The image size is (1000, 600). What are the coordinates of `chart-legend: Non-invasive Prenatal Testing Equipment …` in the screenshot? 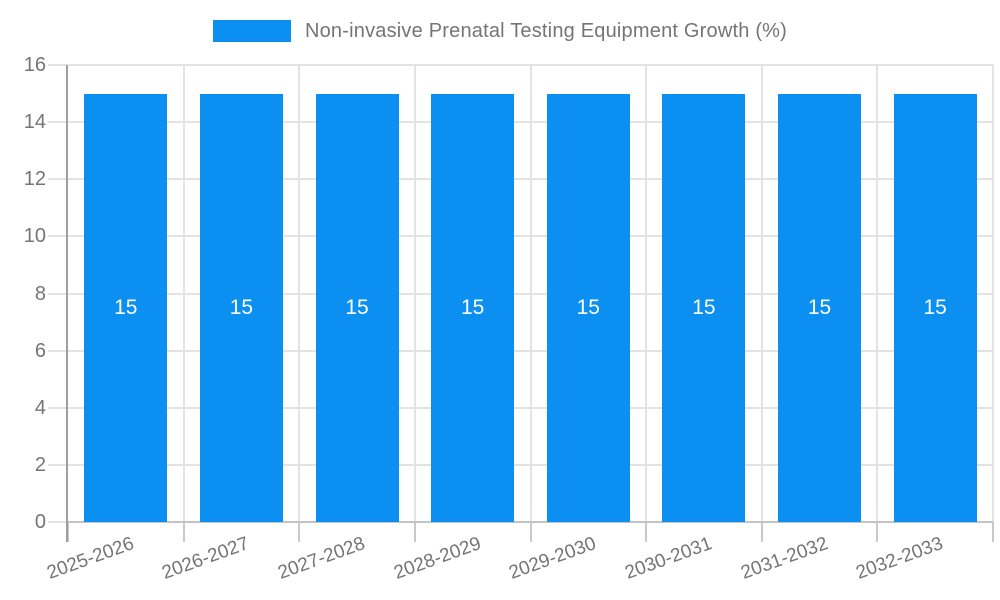 It's located at (500, 31).